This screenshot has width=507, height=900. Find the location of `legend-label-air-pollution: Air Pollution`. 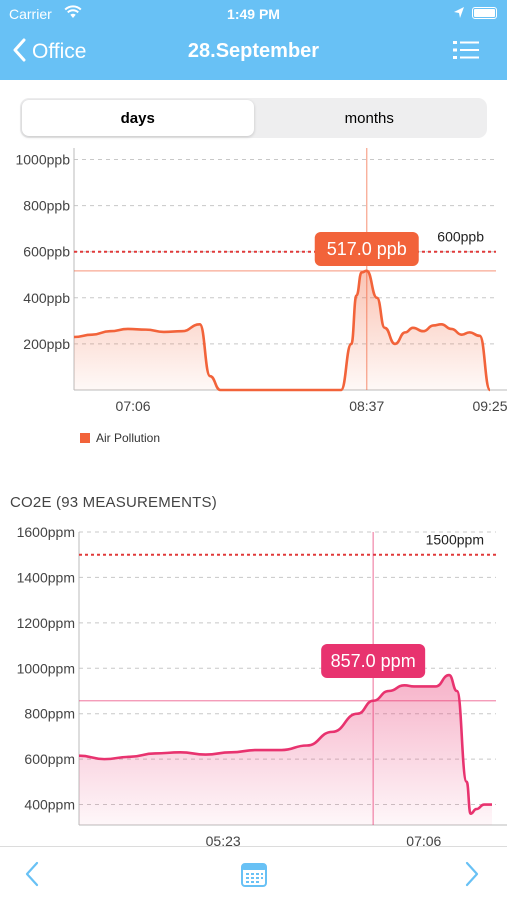

legend-label-air-pollution: Air Pollution is located at coordinates (128, 438).